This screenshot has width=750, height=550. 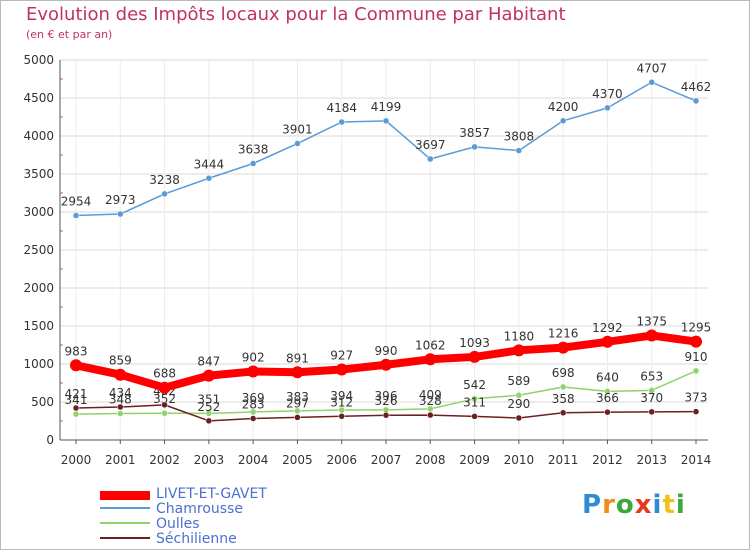 What do you see at coordinates (430, 395) in the screenshot?
I see `data-label: 409` at bounding box center [430, 395].